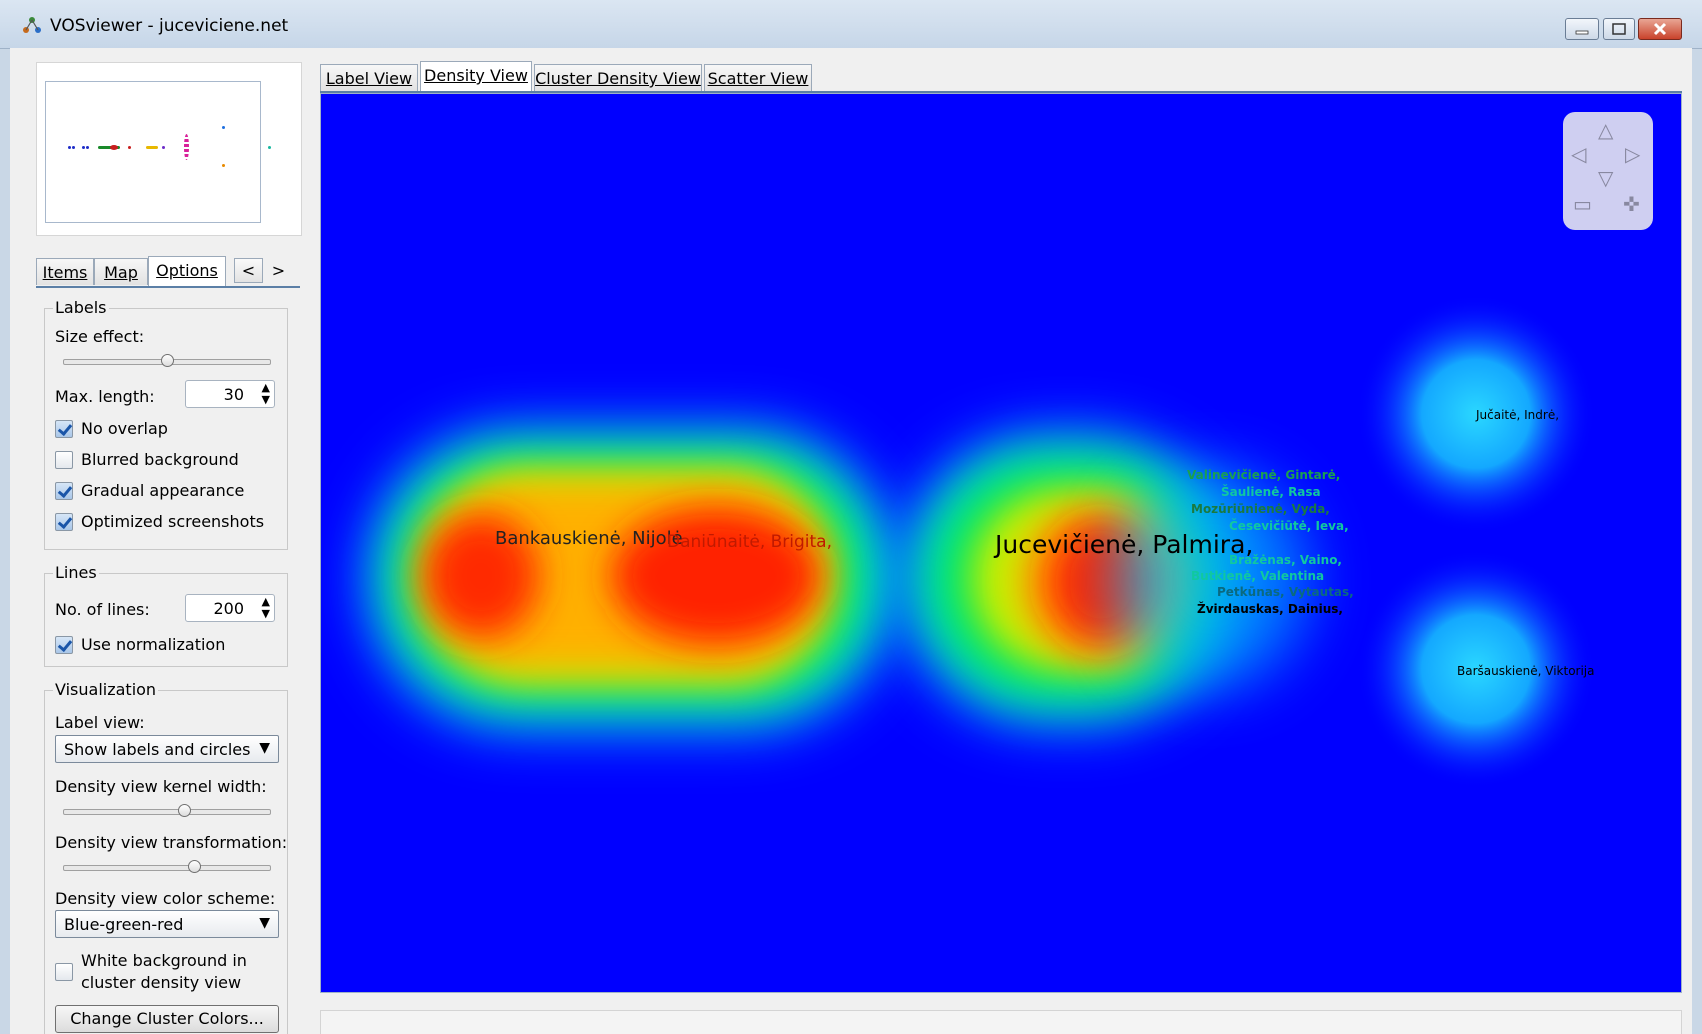  What do you see at coordinates (589, 538) in the screenshot?
I see `author-label: Bankauskienė, Nijolė` at bounding box center [589, 538].